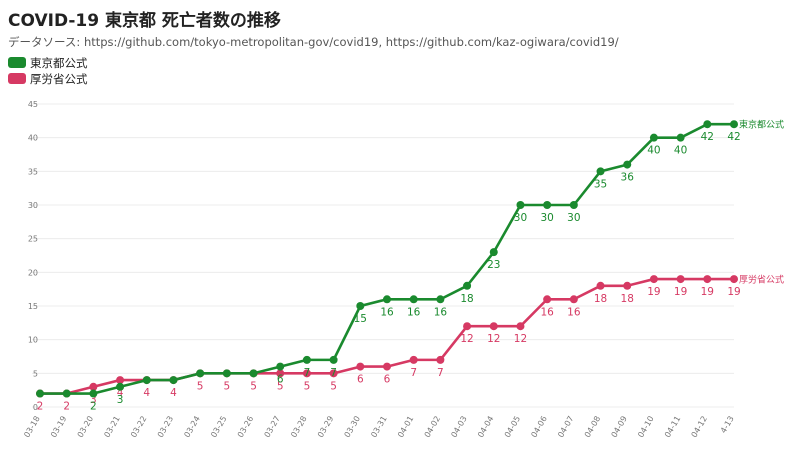  I want to click on y-tick-label: 30, so click(33, 205).